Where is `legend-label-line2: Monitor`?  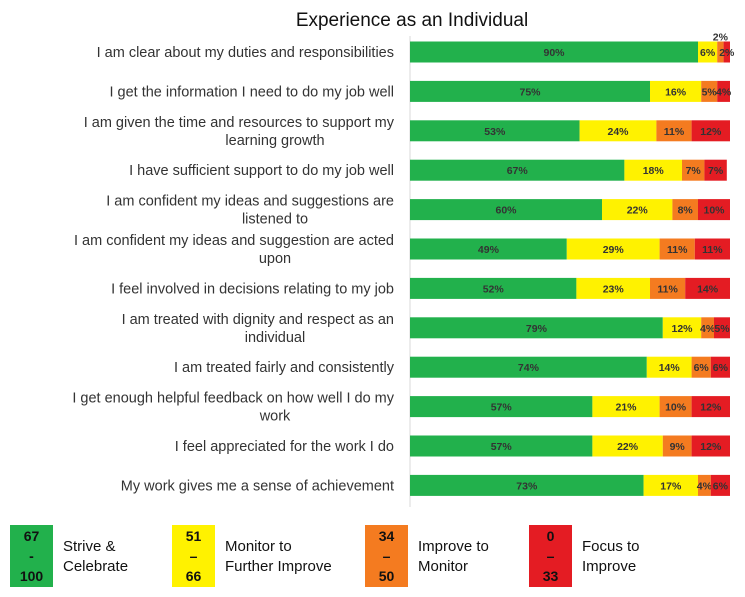 legend-label-line2: Monitor is located at coordinates (443, 566).